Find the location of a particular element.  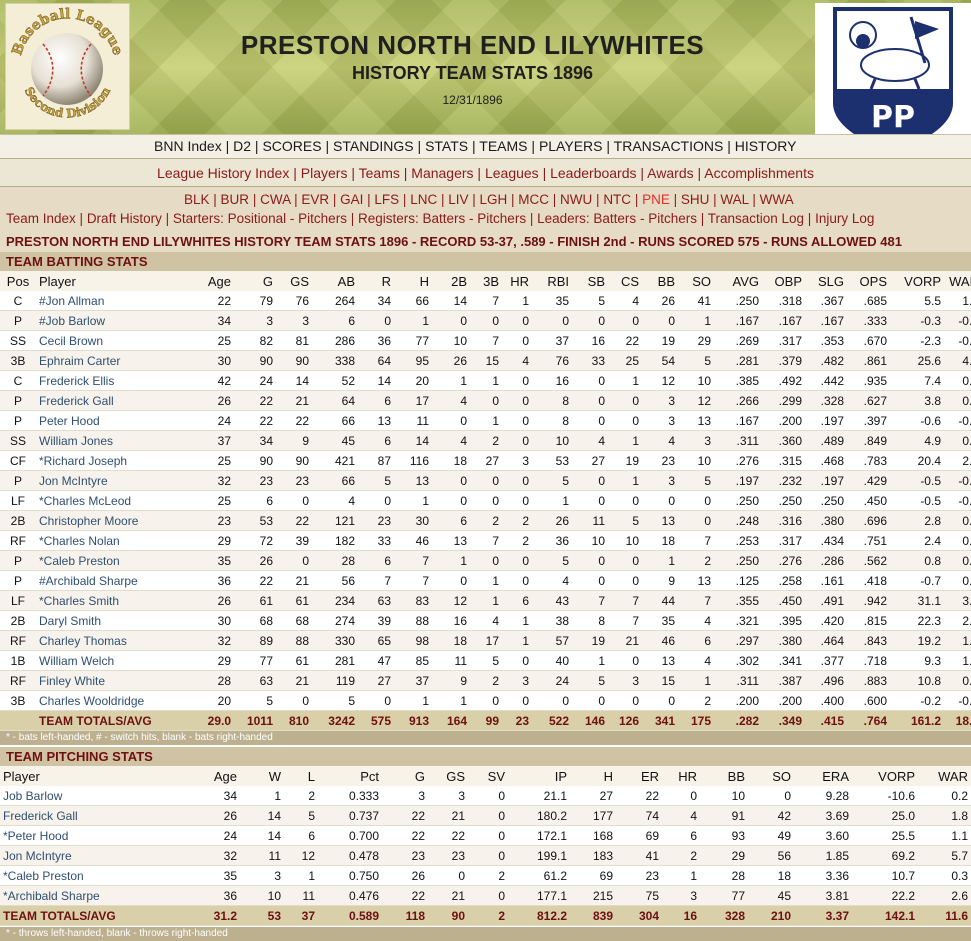

registers-pitchers-link: Pitchers is located at coordinates (502, 218).